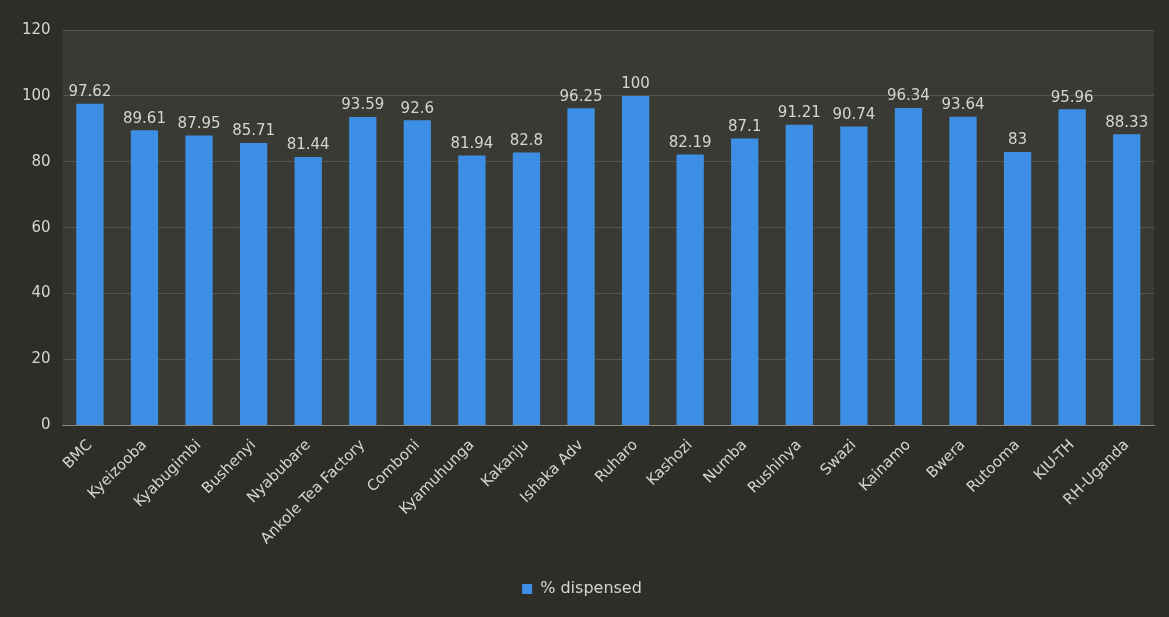 The image size is (1169, 617). What do you see at coordinates (417, 107) in the screenshot?
I see `data-label: 92.6` at bounding box center [417, 107].